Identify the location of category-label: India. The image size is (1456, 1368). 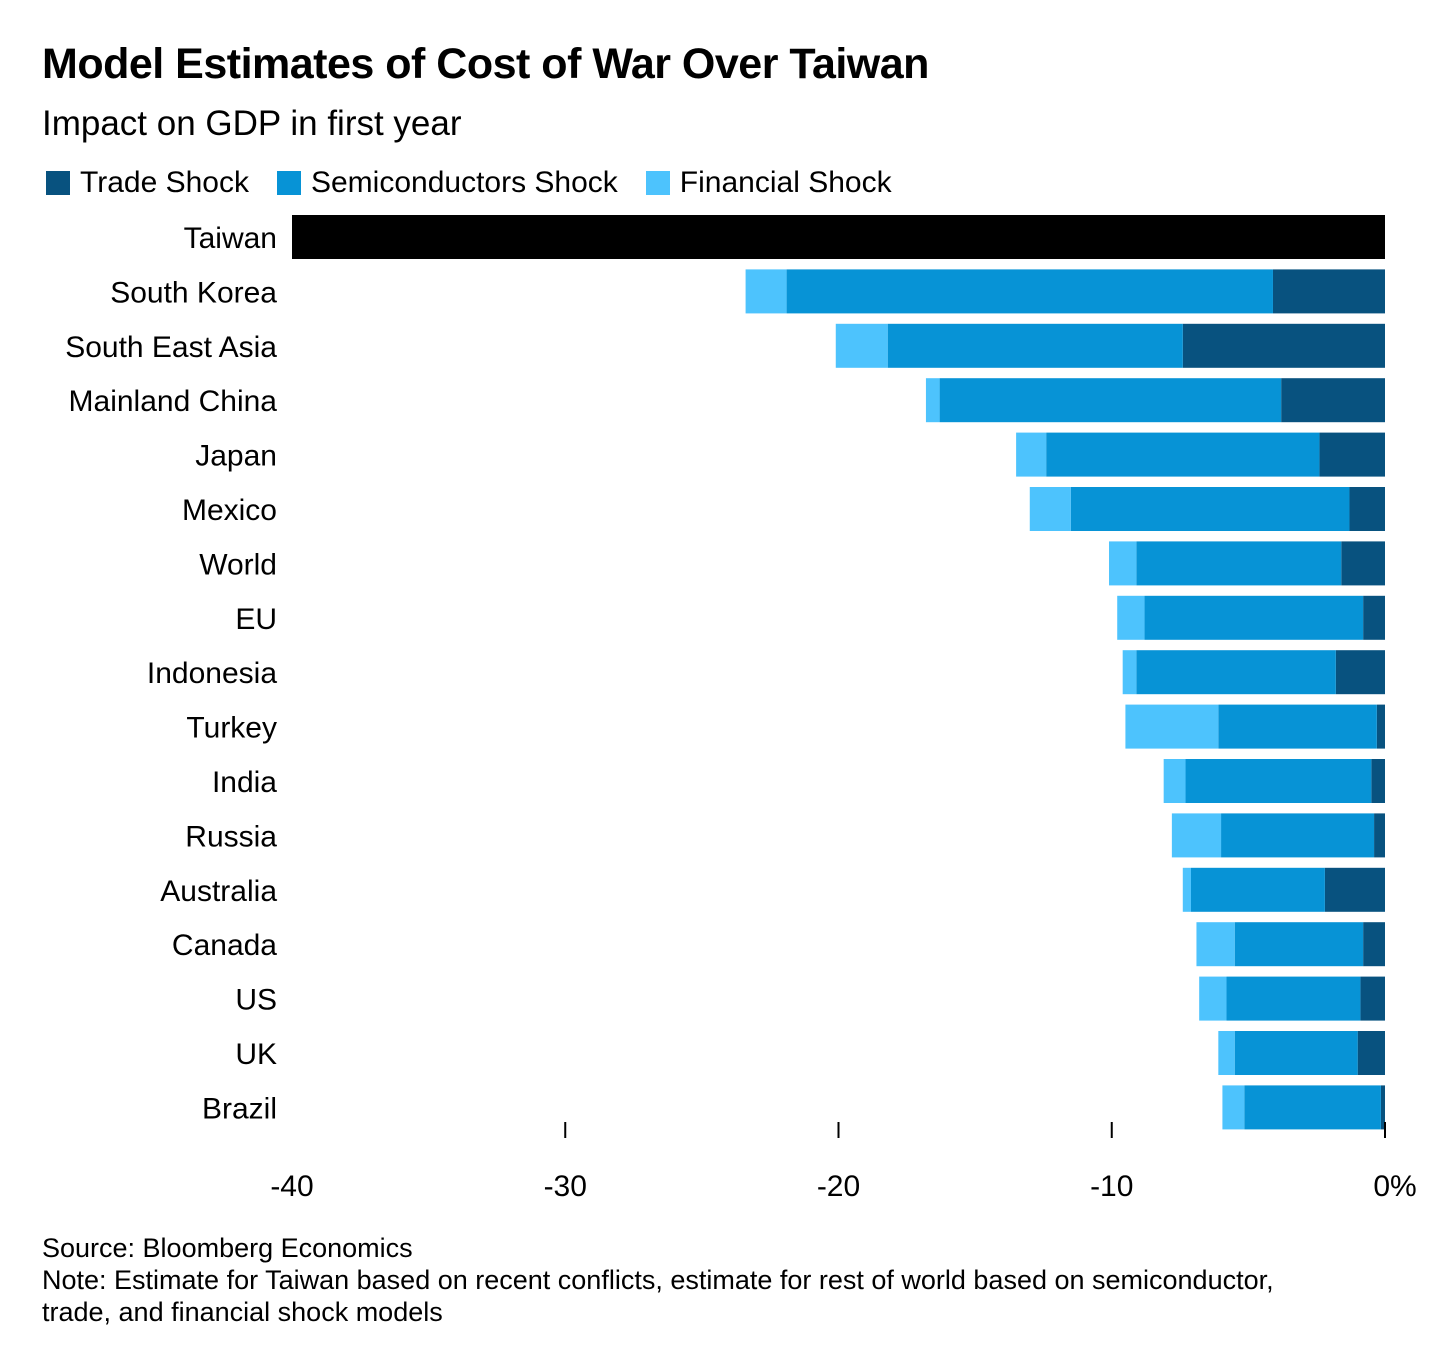
(244, 782).